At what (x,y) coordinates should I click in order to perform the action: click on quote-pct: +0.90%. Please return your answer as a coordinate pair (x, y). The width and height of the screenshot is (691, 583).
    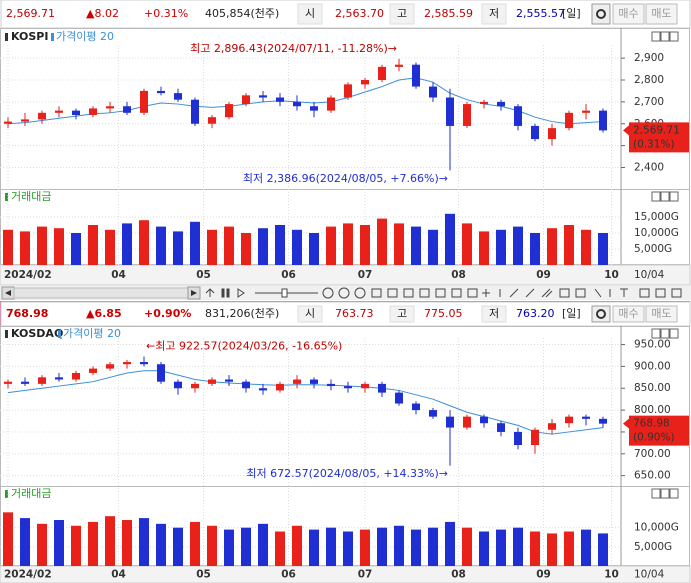
    Looking at the image, I should click on (167, 313).